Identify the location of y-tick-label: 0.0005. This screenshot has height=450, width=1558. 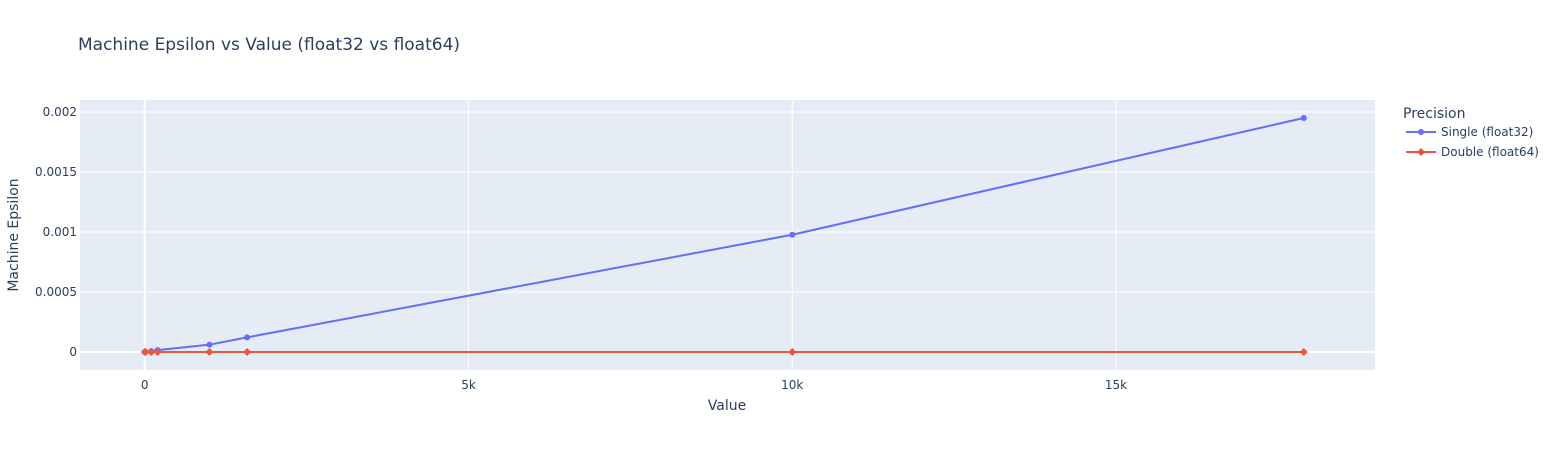
(56, 292).